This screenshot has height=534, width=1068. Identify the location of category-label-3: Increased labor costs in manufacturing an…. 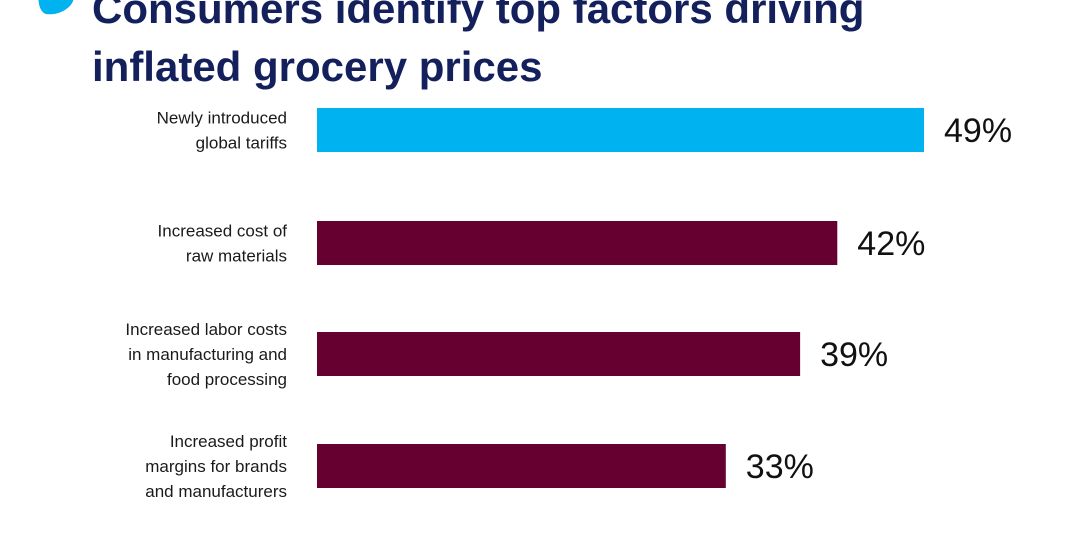
(206, 354).